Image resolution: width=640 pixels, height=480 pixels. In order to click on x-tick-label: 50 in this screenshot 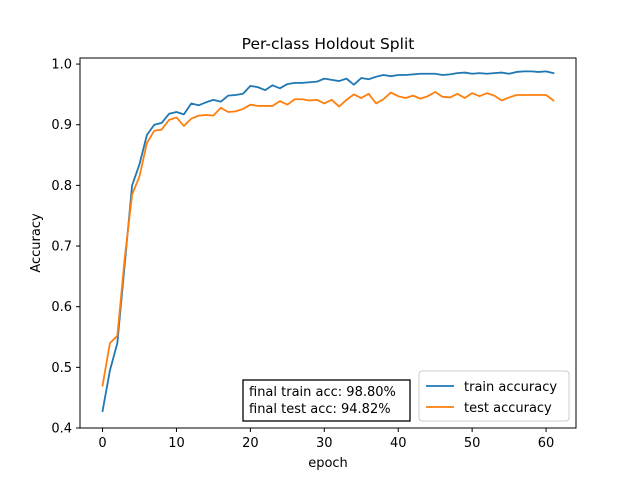, I will do `click(472, 443)`.